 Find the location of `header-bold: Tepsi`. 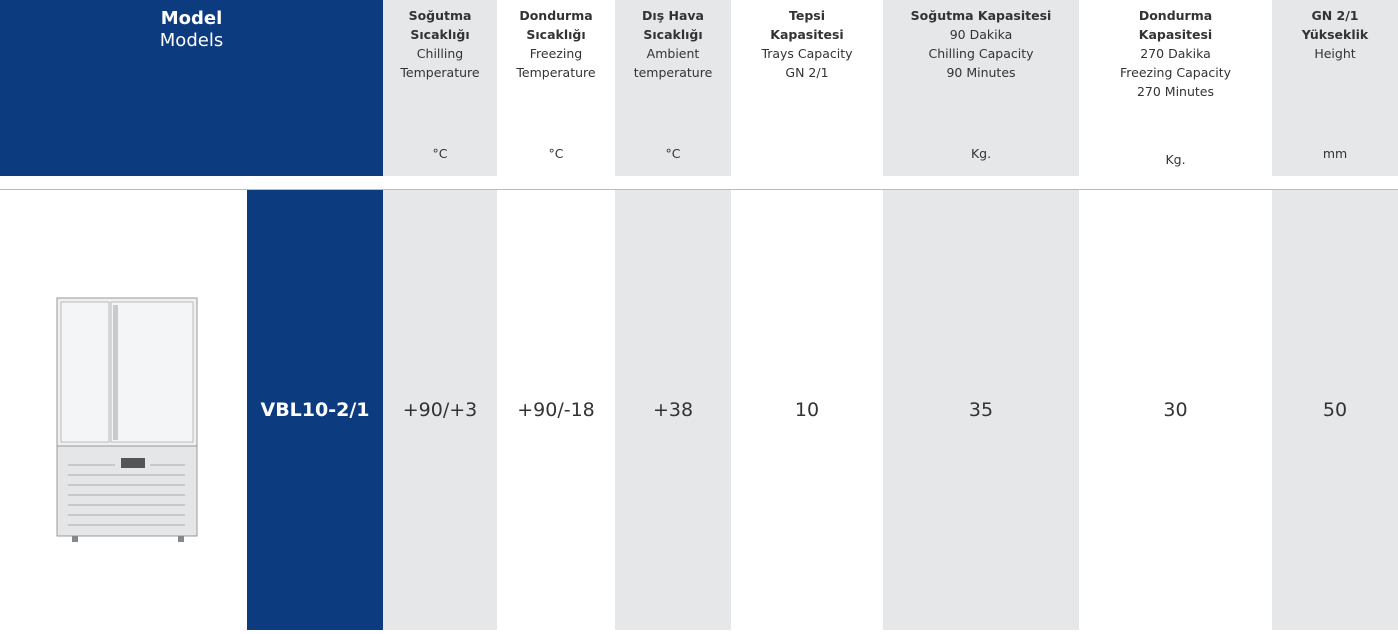

header-bold: Tepsi is located at coordinates (807, 15).